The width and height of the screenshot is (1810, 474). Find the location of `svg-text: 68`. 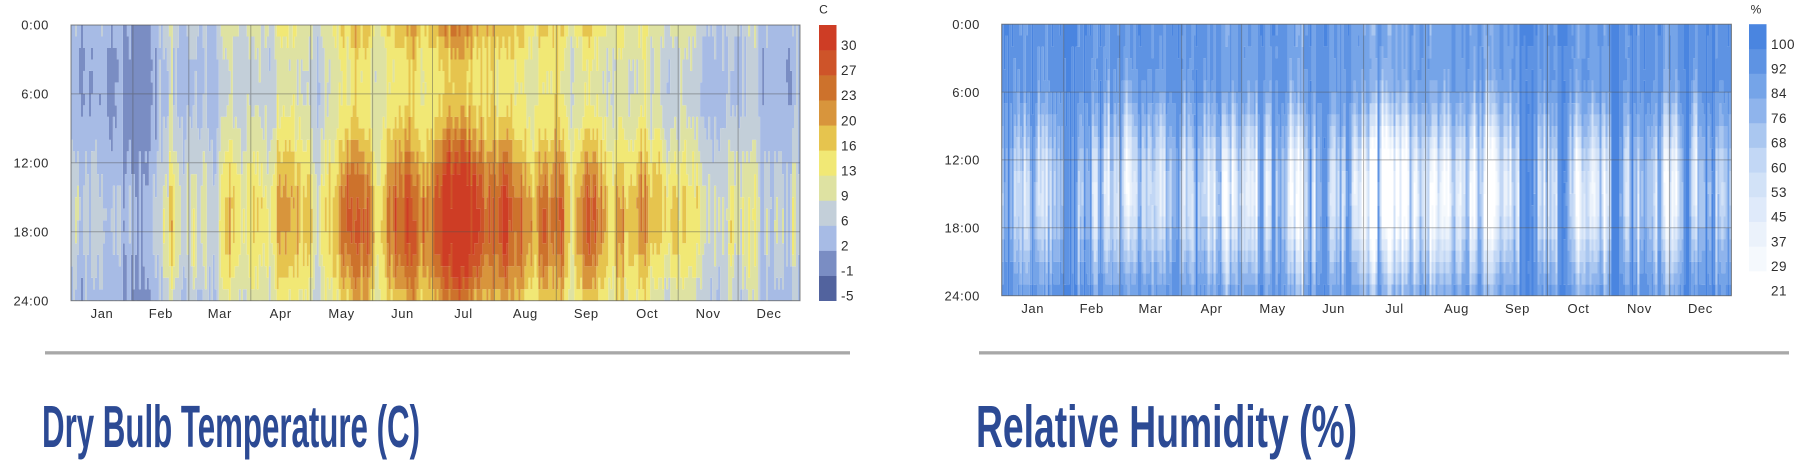

svg-text: 68 is located at coordinates (1779, 143).